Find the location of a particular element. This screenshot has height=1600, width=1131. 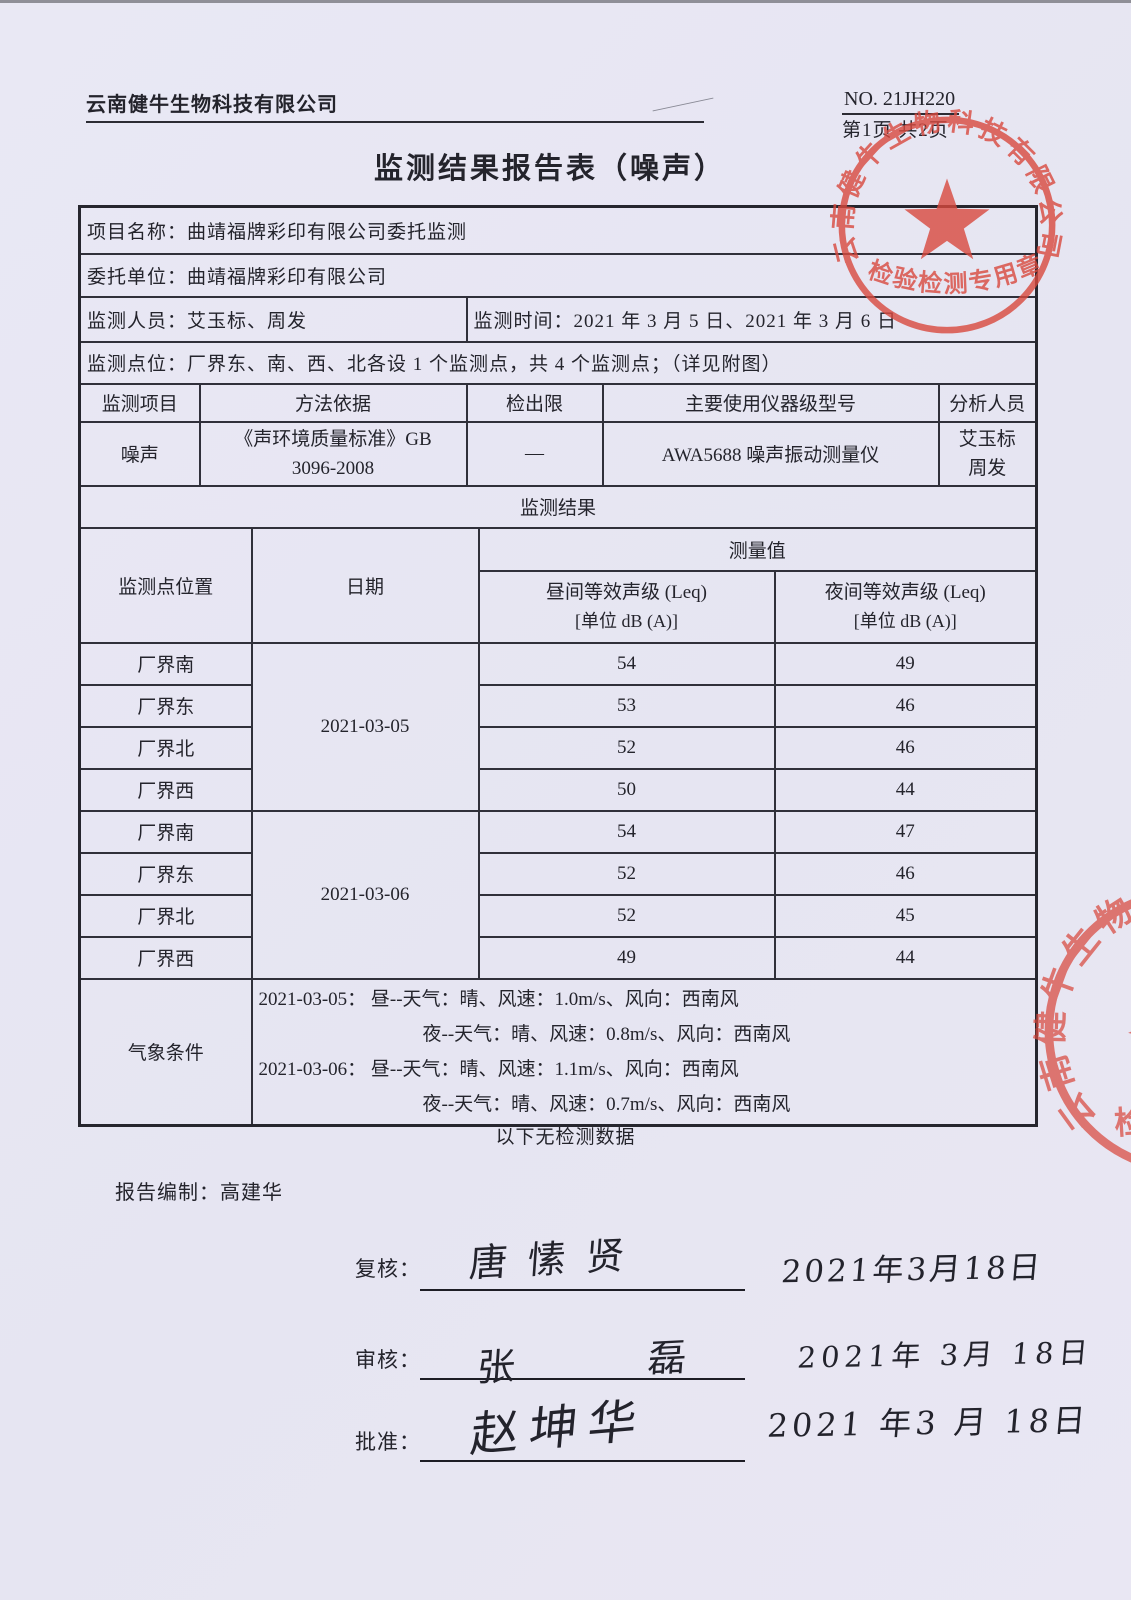

day-unit-text: [单位 dB (A)] is located at coordinates (626, 620).